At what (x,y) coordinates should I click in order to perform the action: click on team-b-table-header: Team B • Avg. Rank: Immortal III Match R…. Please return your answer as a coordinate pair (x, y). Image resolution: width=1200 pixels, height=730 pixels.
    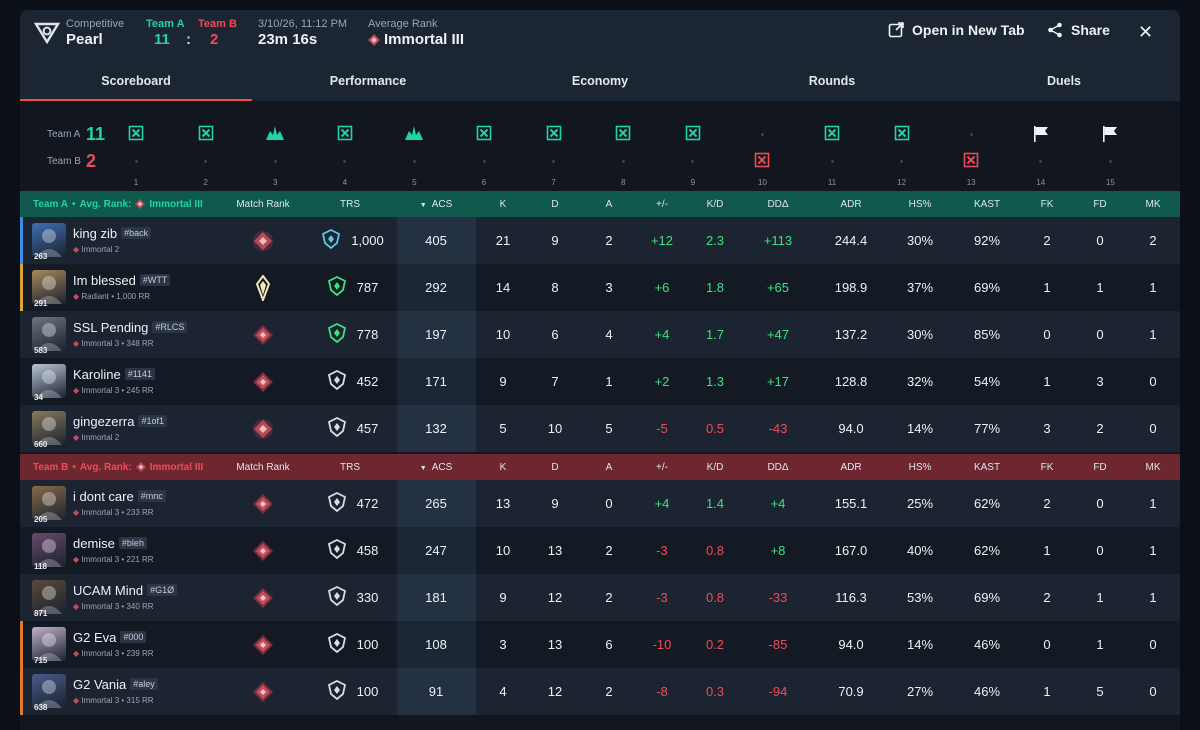
    Looking at the image, I should click on (600, 467).